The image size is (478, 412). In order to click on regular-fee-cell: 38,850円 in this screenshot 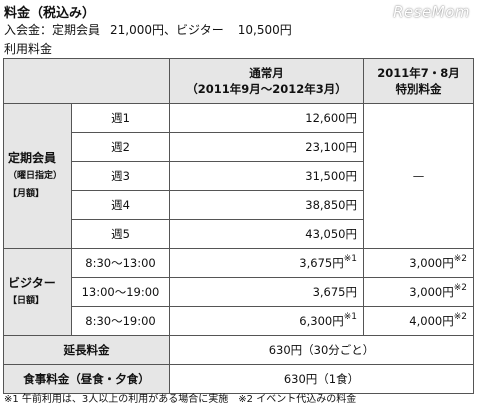, I will do `click(266, 205)`.